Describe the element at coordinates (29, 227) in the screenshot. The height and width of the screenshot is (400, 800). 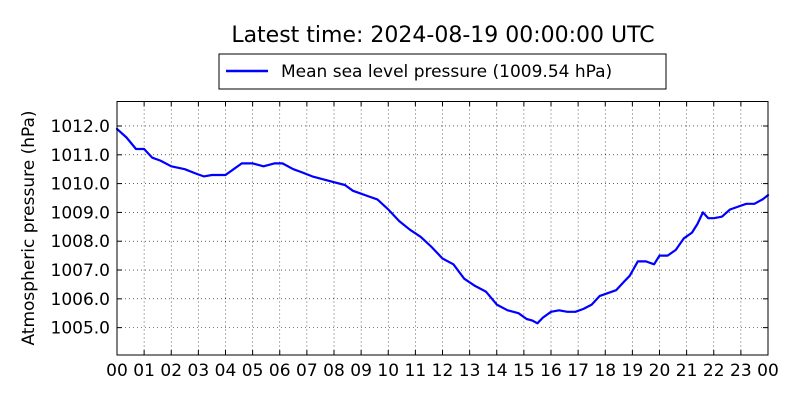
I see `y-axis-label: Atmospheric pressure (hPa)` at that location.